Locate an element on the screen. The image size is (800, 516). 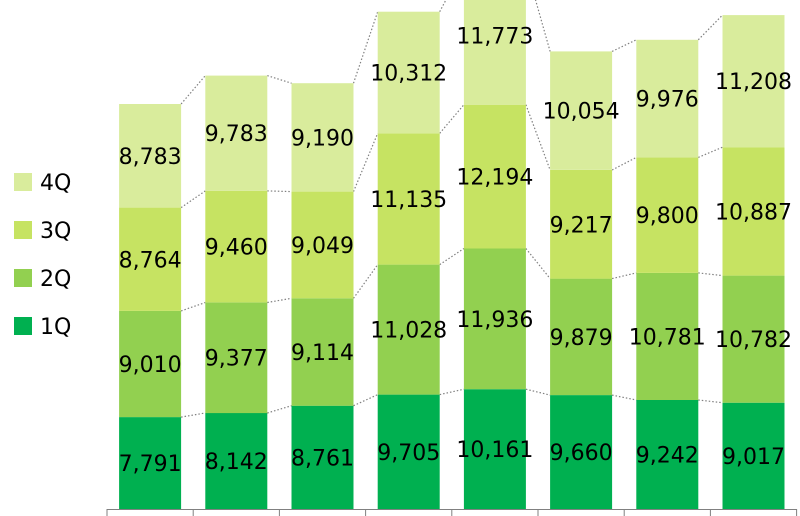
data-label-1q-7: 9,242 is located at coordinates (667, 456).